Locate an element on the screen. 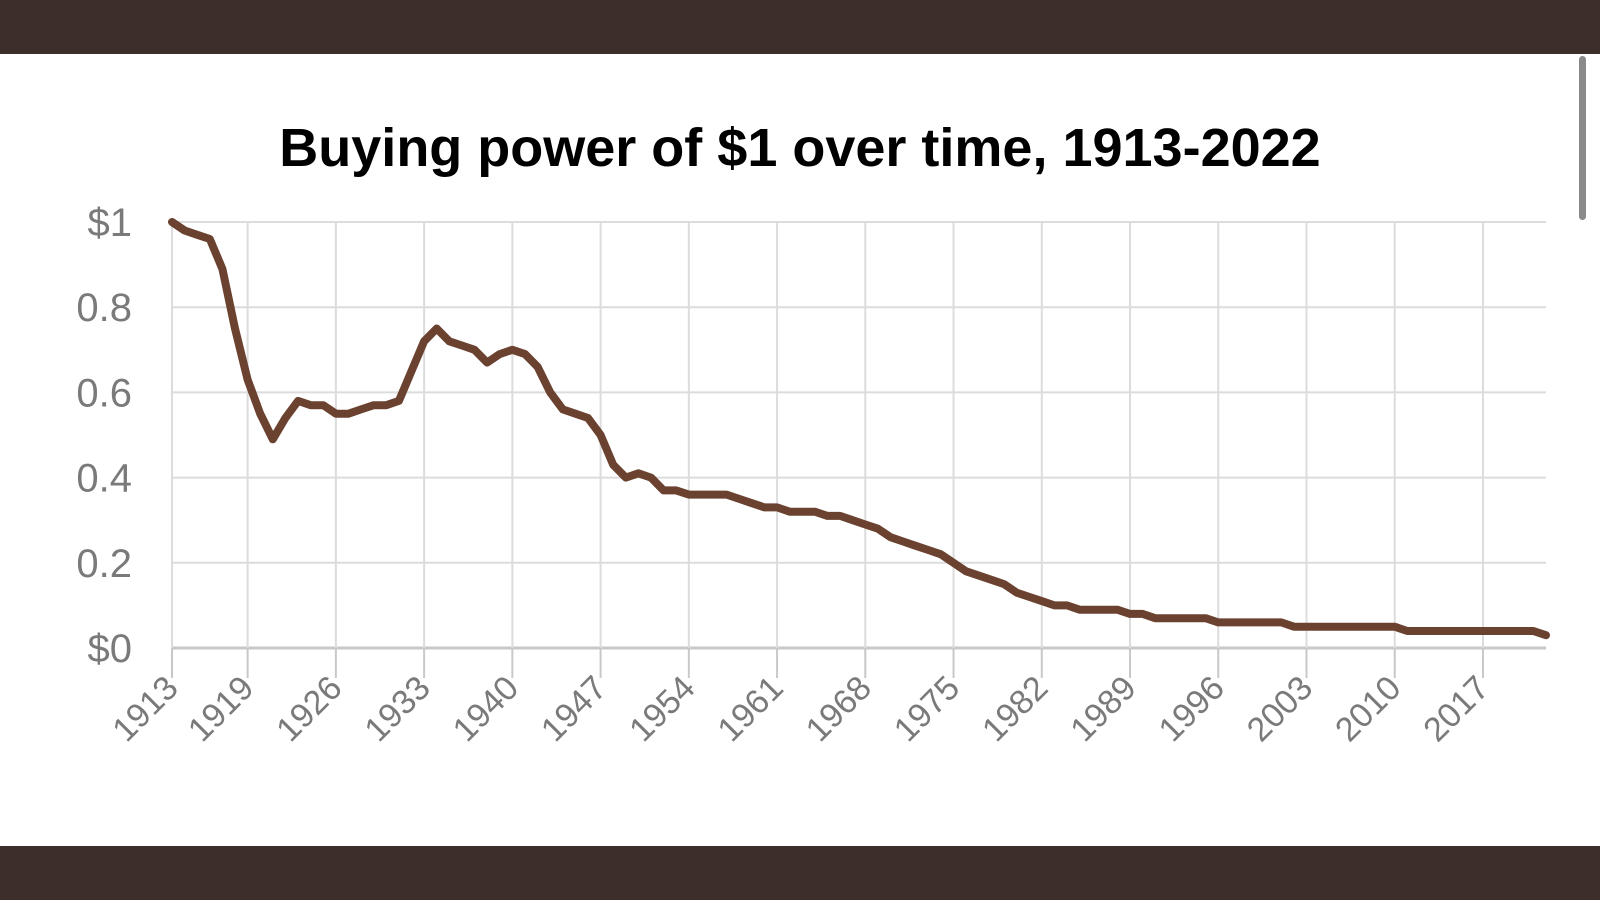 The image size is (1600, 900). x-tick-label: 1968 is located at coordinates (839, 709).